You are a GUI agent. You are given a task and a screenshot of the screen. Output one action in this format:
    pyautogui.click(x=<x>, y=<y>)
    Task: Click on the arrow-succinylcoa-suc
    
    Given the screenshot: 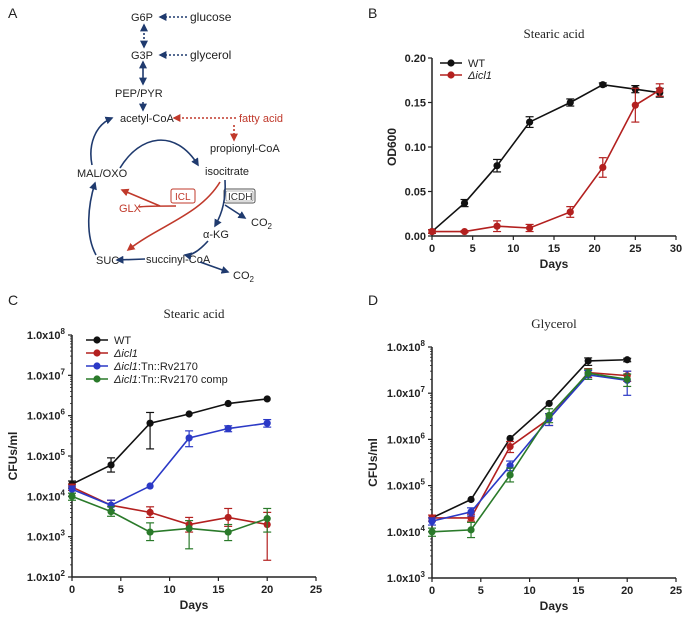 What is the action you would take?
    pyautogui.click(x=130, y=259)
    